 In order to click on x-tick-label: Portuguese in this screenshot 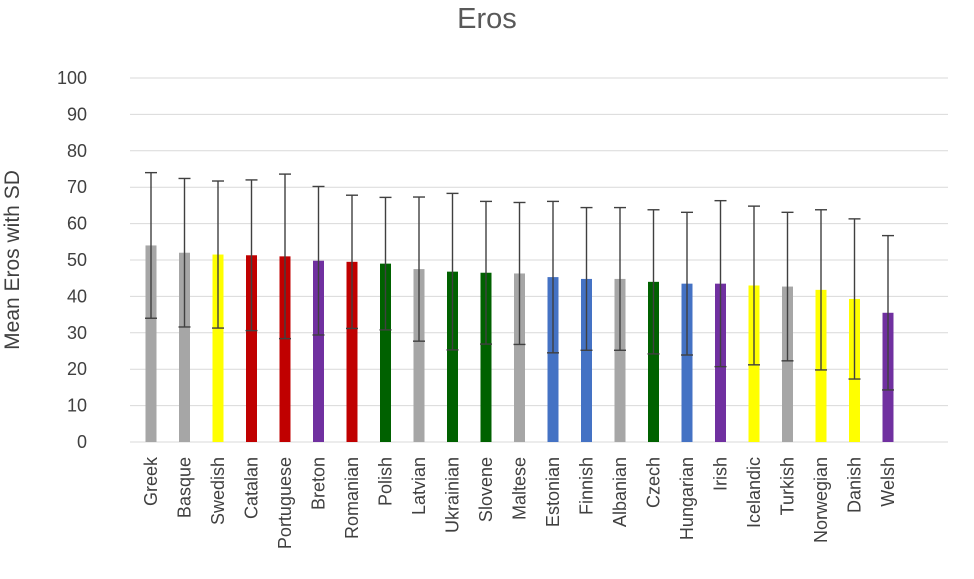, I will do `click(285, 503)`.